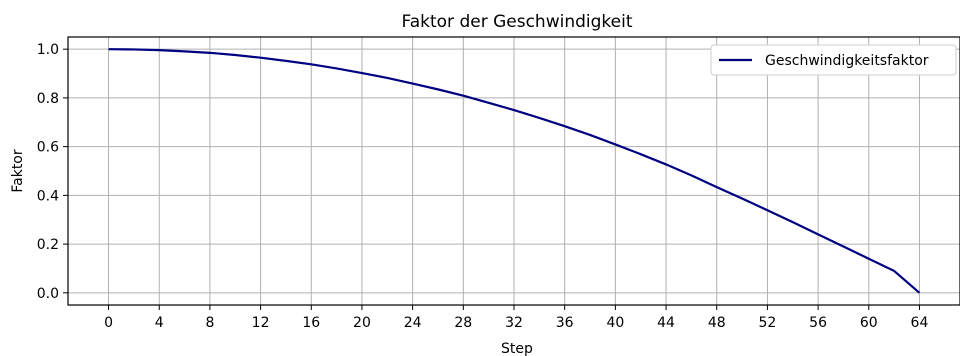 The height and width of the screenshot is (356, 960). What do you see at coordinates (818, 323) in the screenshot?
I see `x-tick-label: 56` at bounding box center [818, 323].